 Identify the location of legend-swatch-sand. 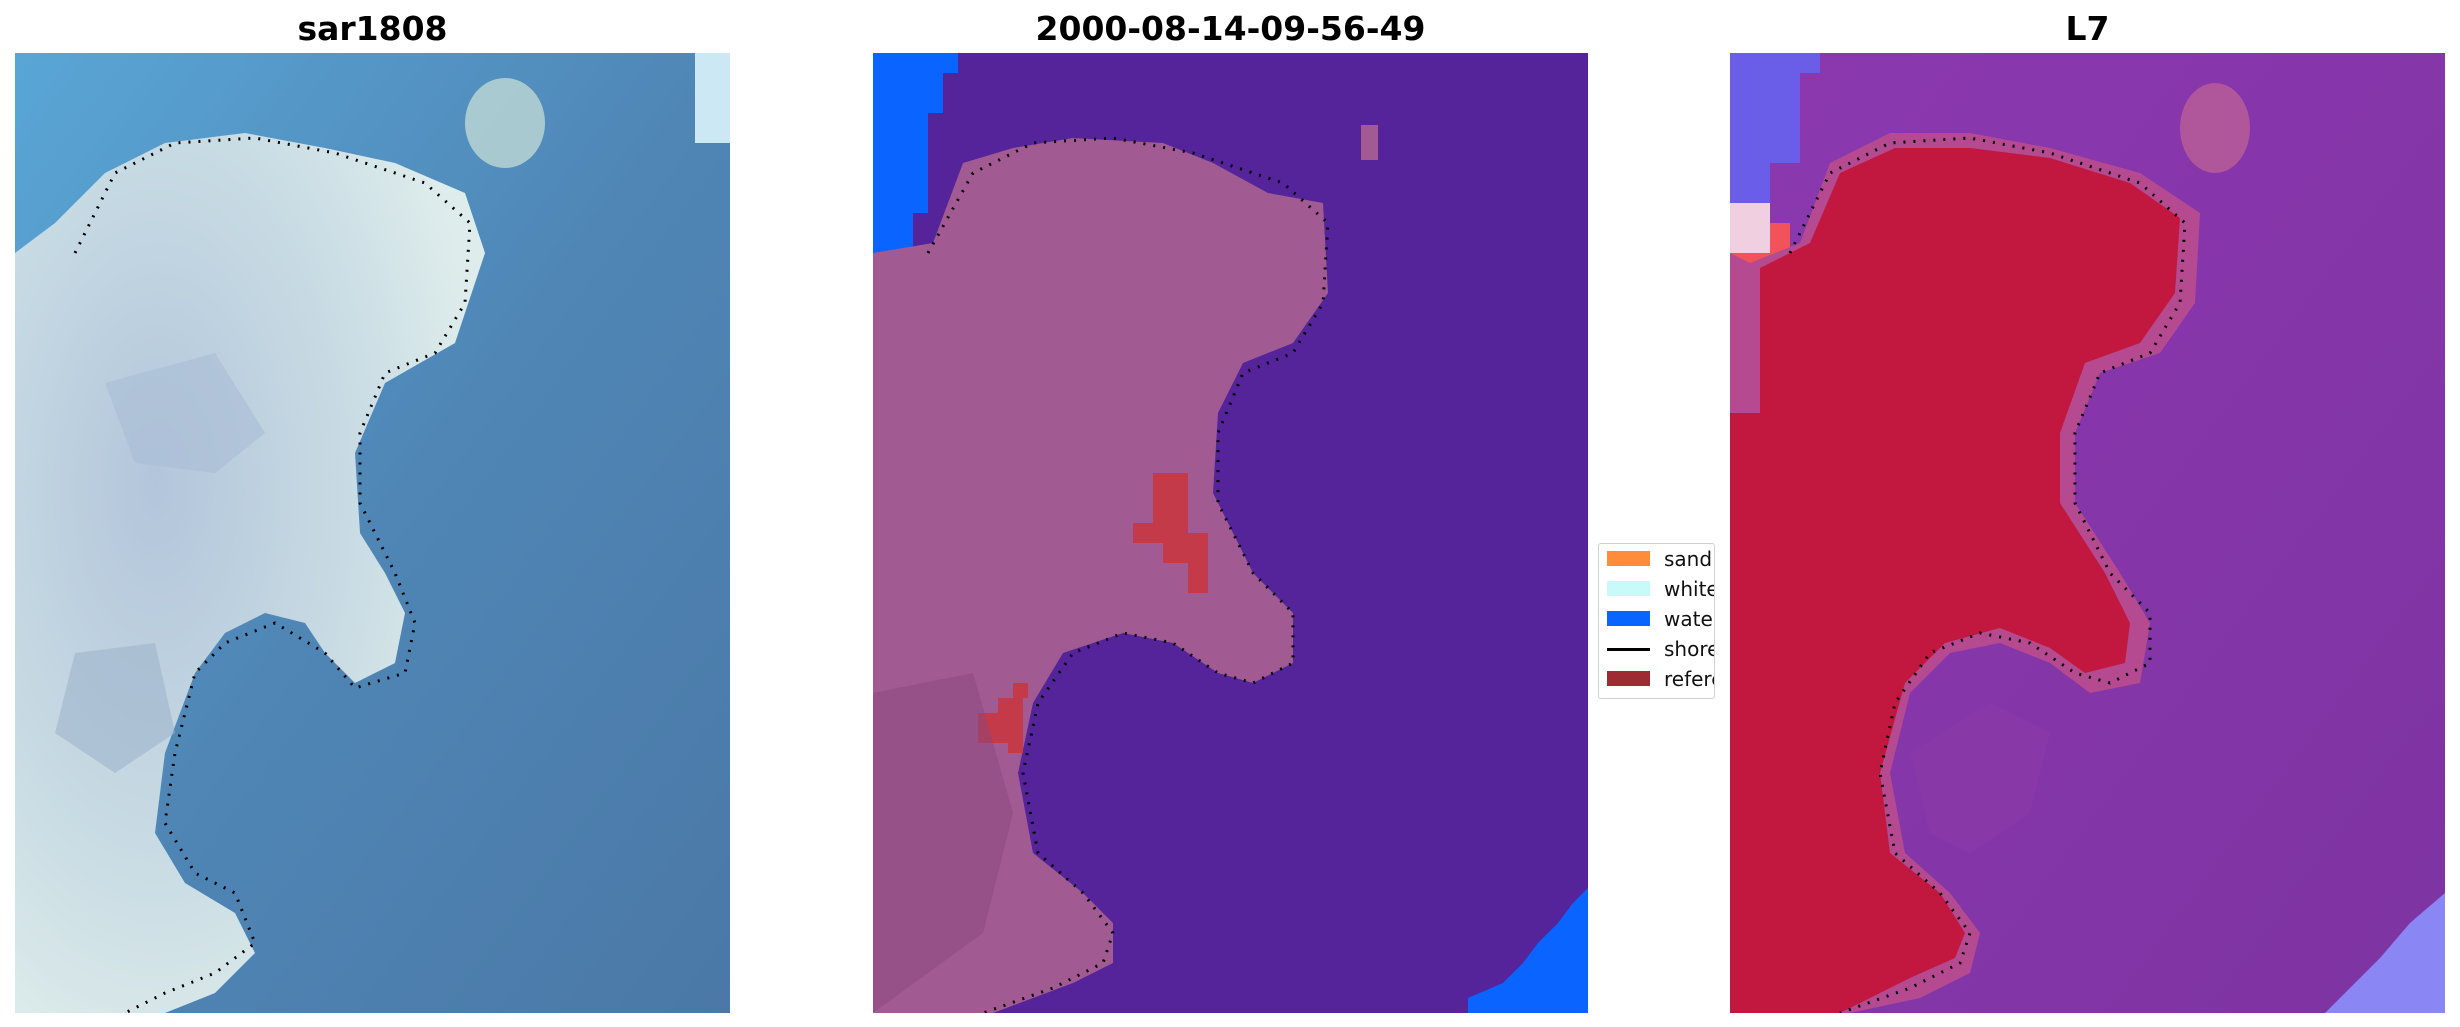
(1628, 558).